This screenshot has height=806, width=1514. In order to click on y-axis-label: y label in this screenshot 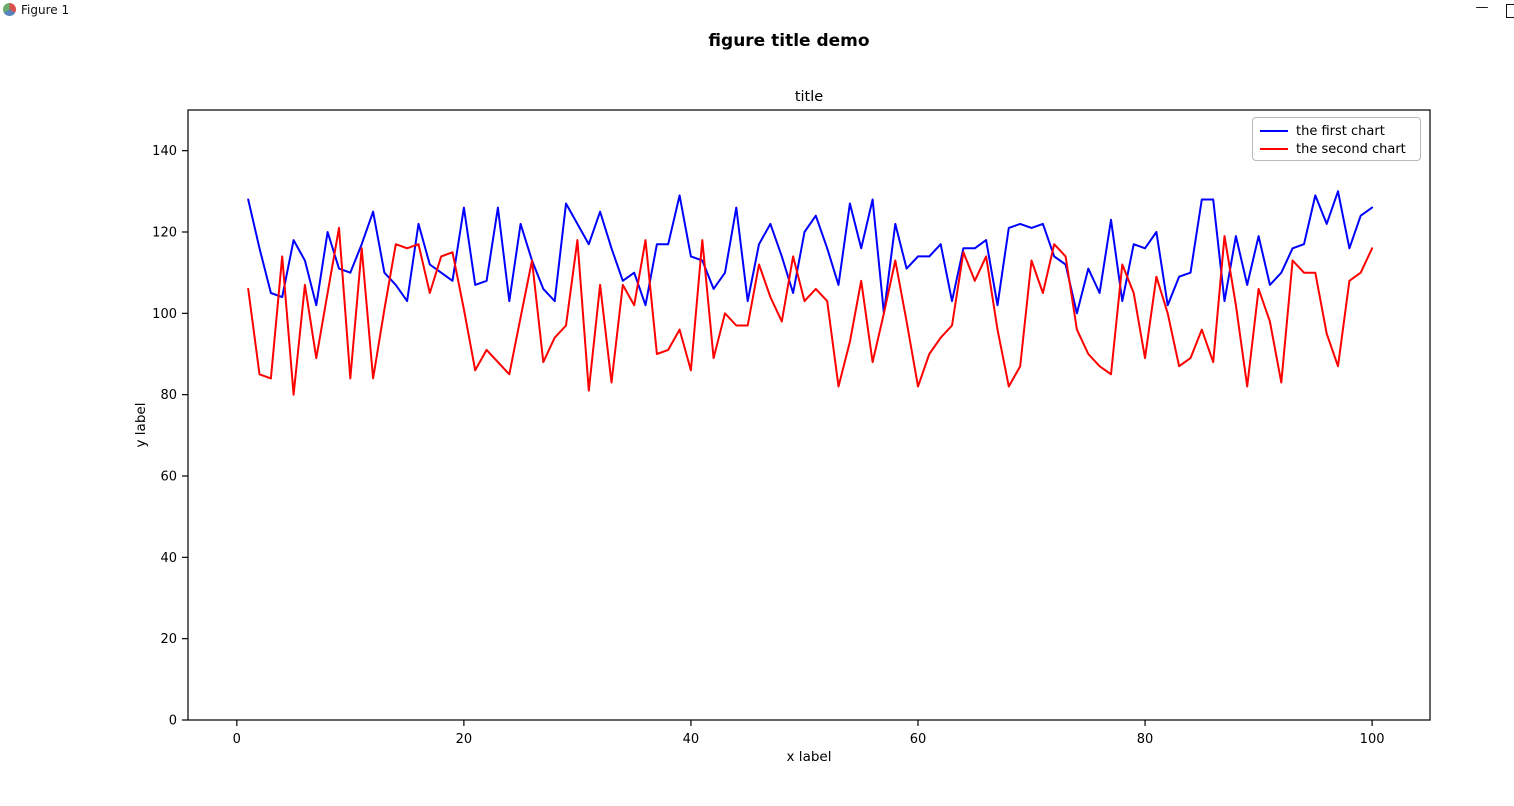, I will do `click(141, 425)`.